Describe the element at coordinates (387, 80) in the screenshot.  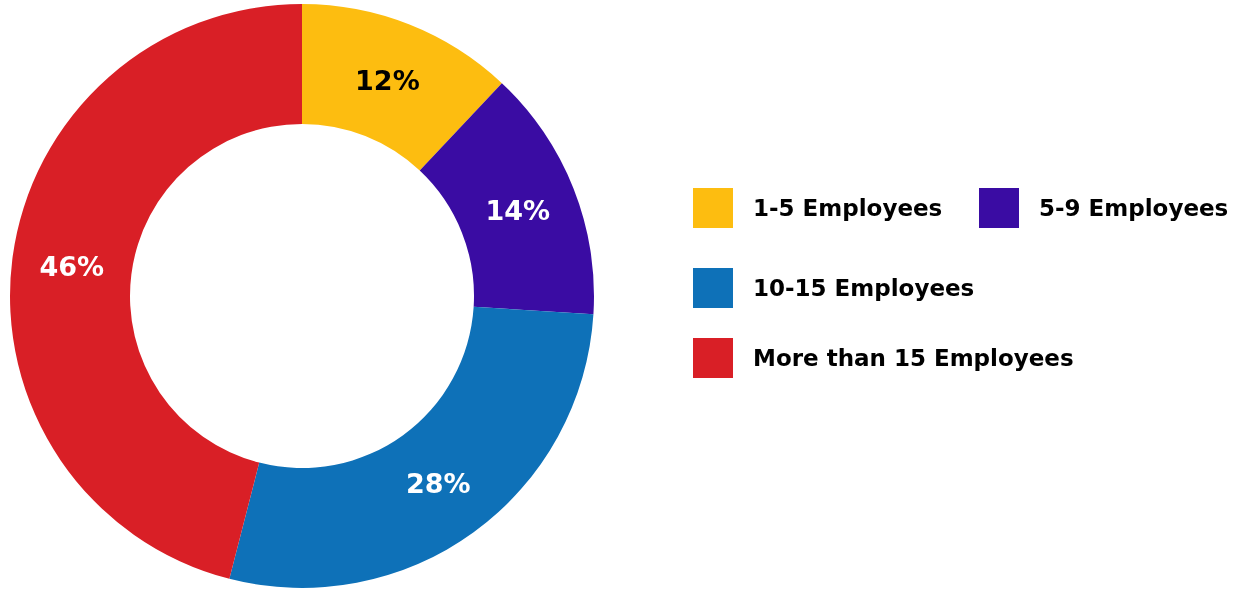
I see `data-label: 12%` at that location.